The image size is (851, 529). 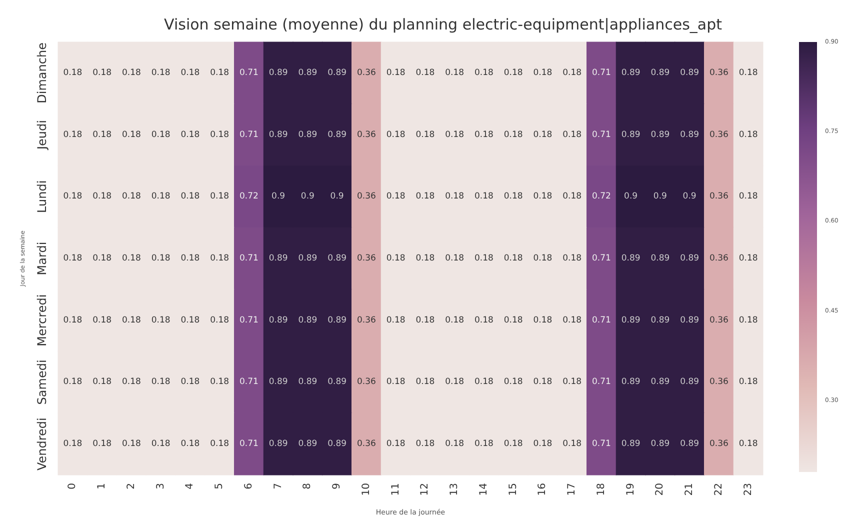 I want to click on x-tick-label: 13, so click(x=454, y=489).